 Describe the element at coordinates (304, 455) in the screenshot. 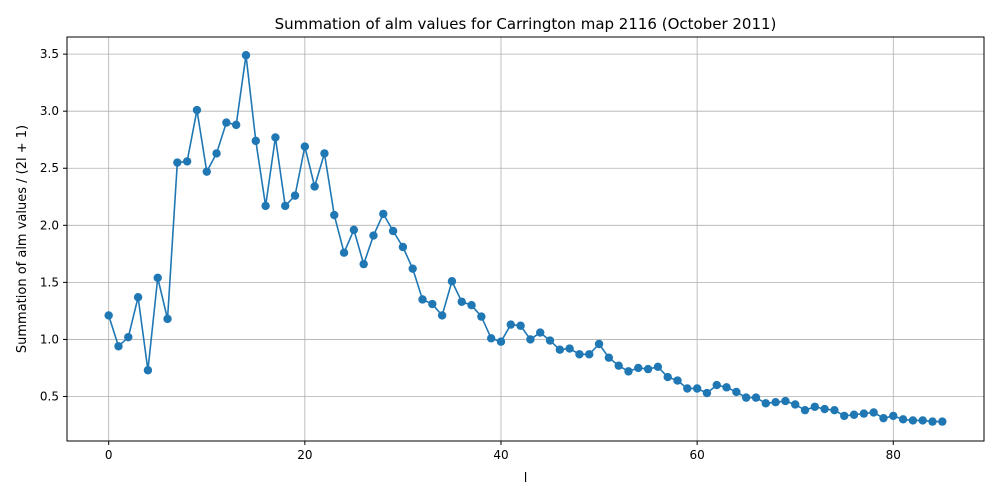

I see `x-tick-label: 20` at that location.